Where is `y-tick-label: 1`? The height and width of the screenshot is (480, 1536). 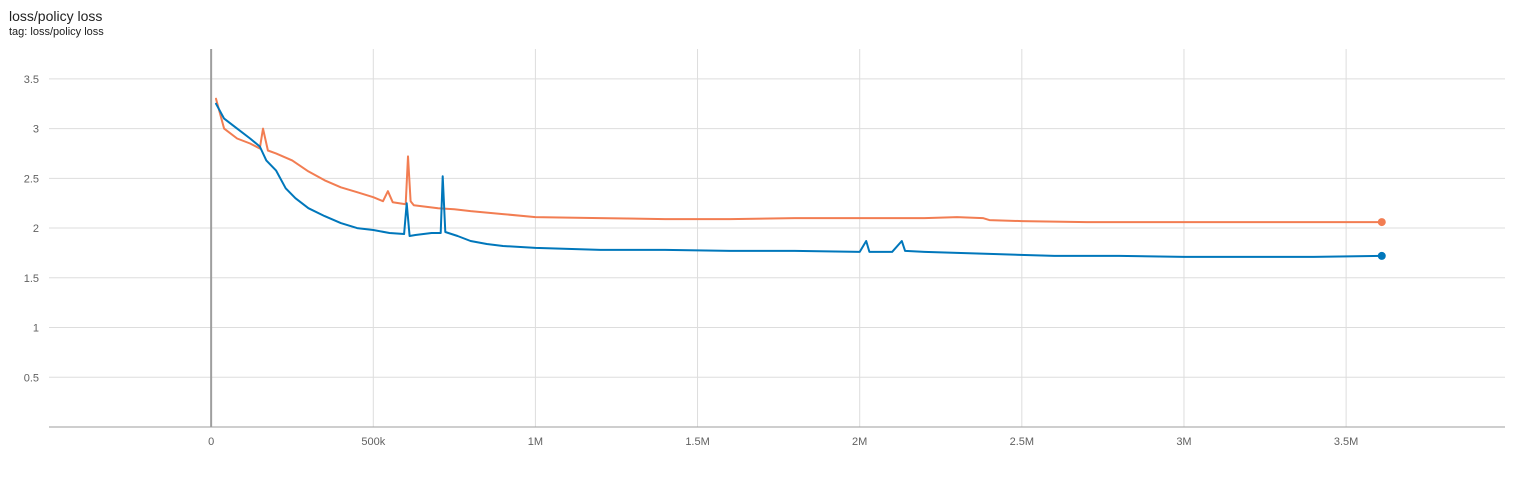
y-tick-label: 1 is located at coordinates (36, 329).